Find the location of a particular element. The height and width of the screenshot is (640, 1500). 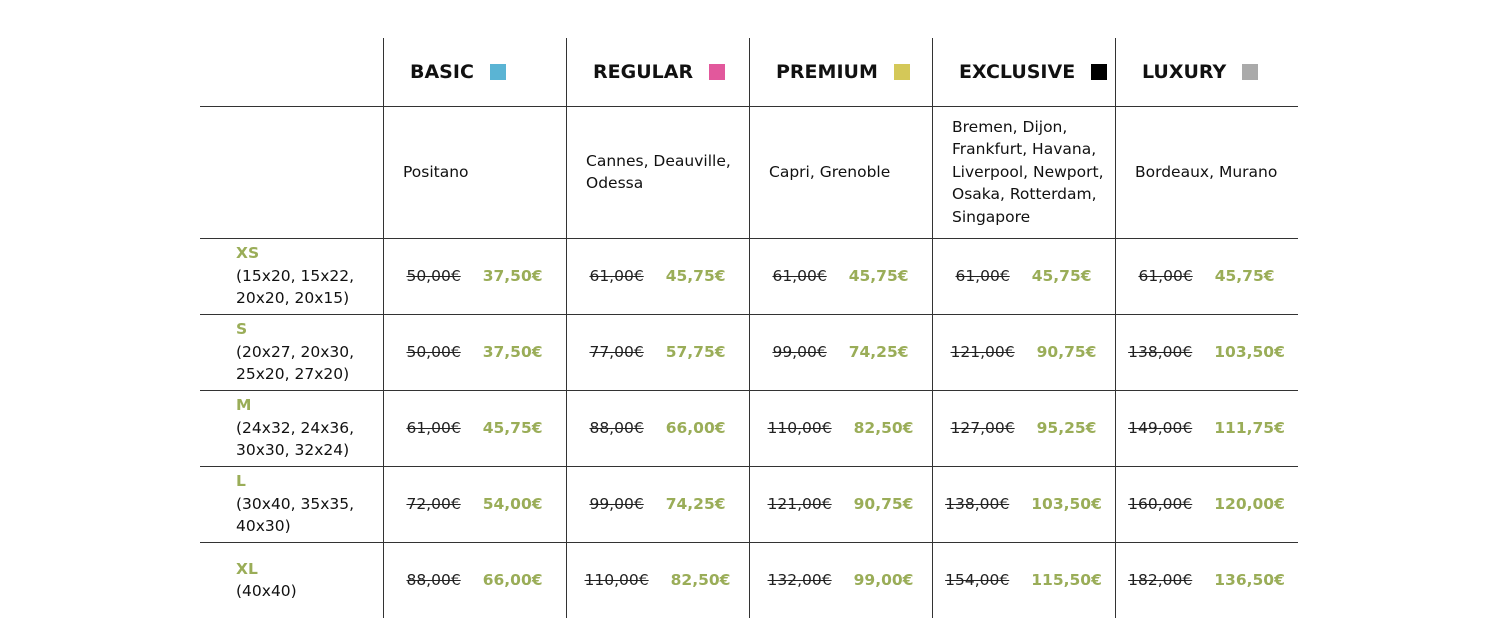

size-label: XS is located at coordinates (248, 253).